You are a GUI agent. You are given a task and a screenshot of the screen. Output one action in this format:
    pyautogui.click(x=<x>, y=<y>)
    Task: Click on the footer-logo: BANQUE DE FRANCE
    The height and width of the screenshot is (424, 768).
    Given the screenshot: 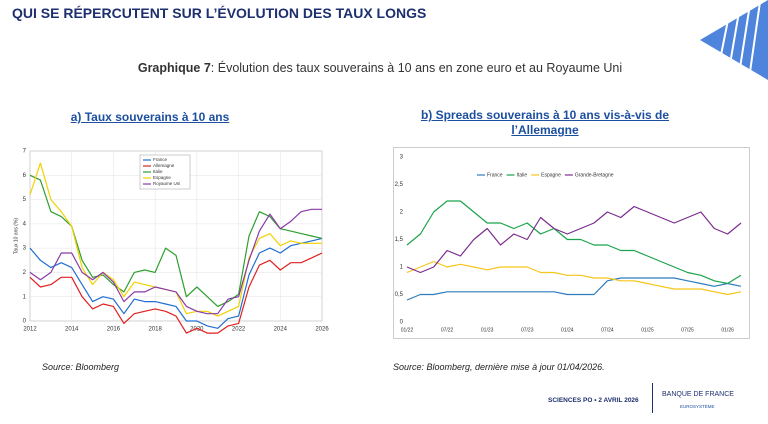 What is the action you would take?
    pyautogui.click(x=698, y=394)
    